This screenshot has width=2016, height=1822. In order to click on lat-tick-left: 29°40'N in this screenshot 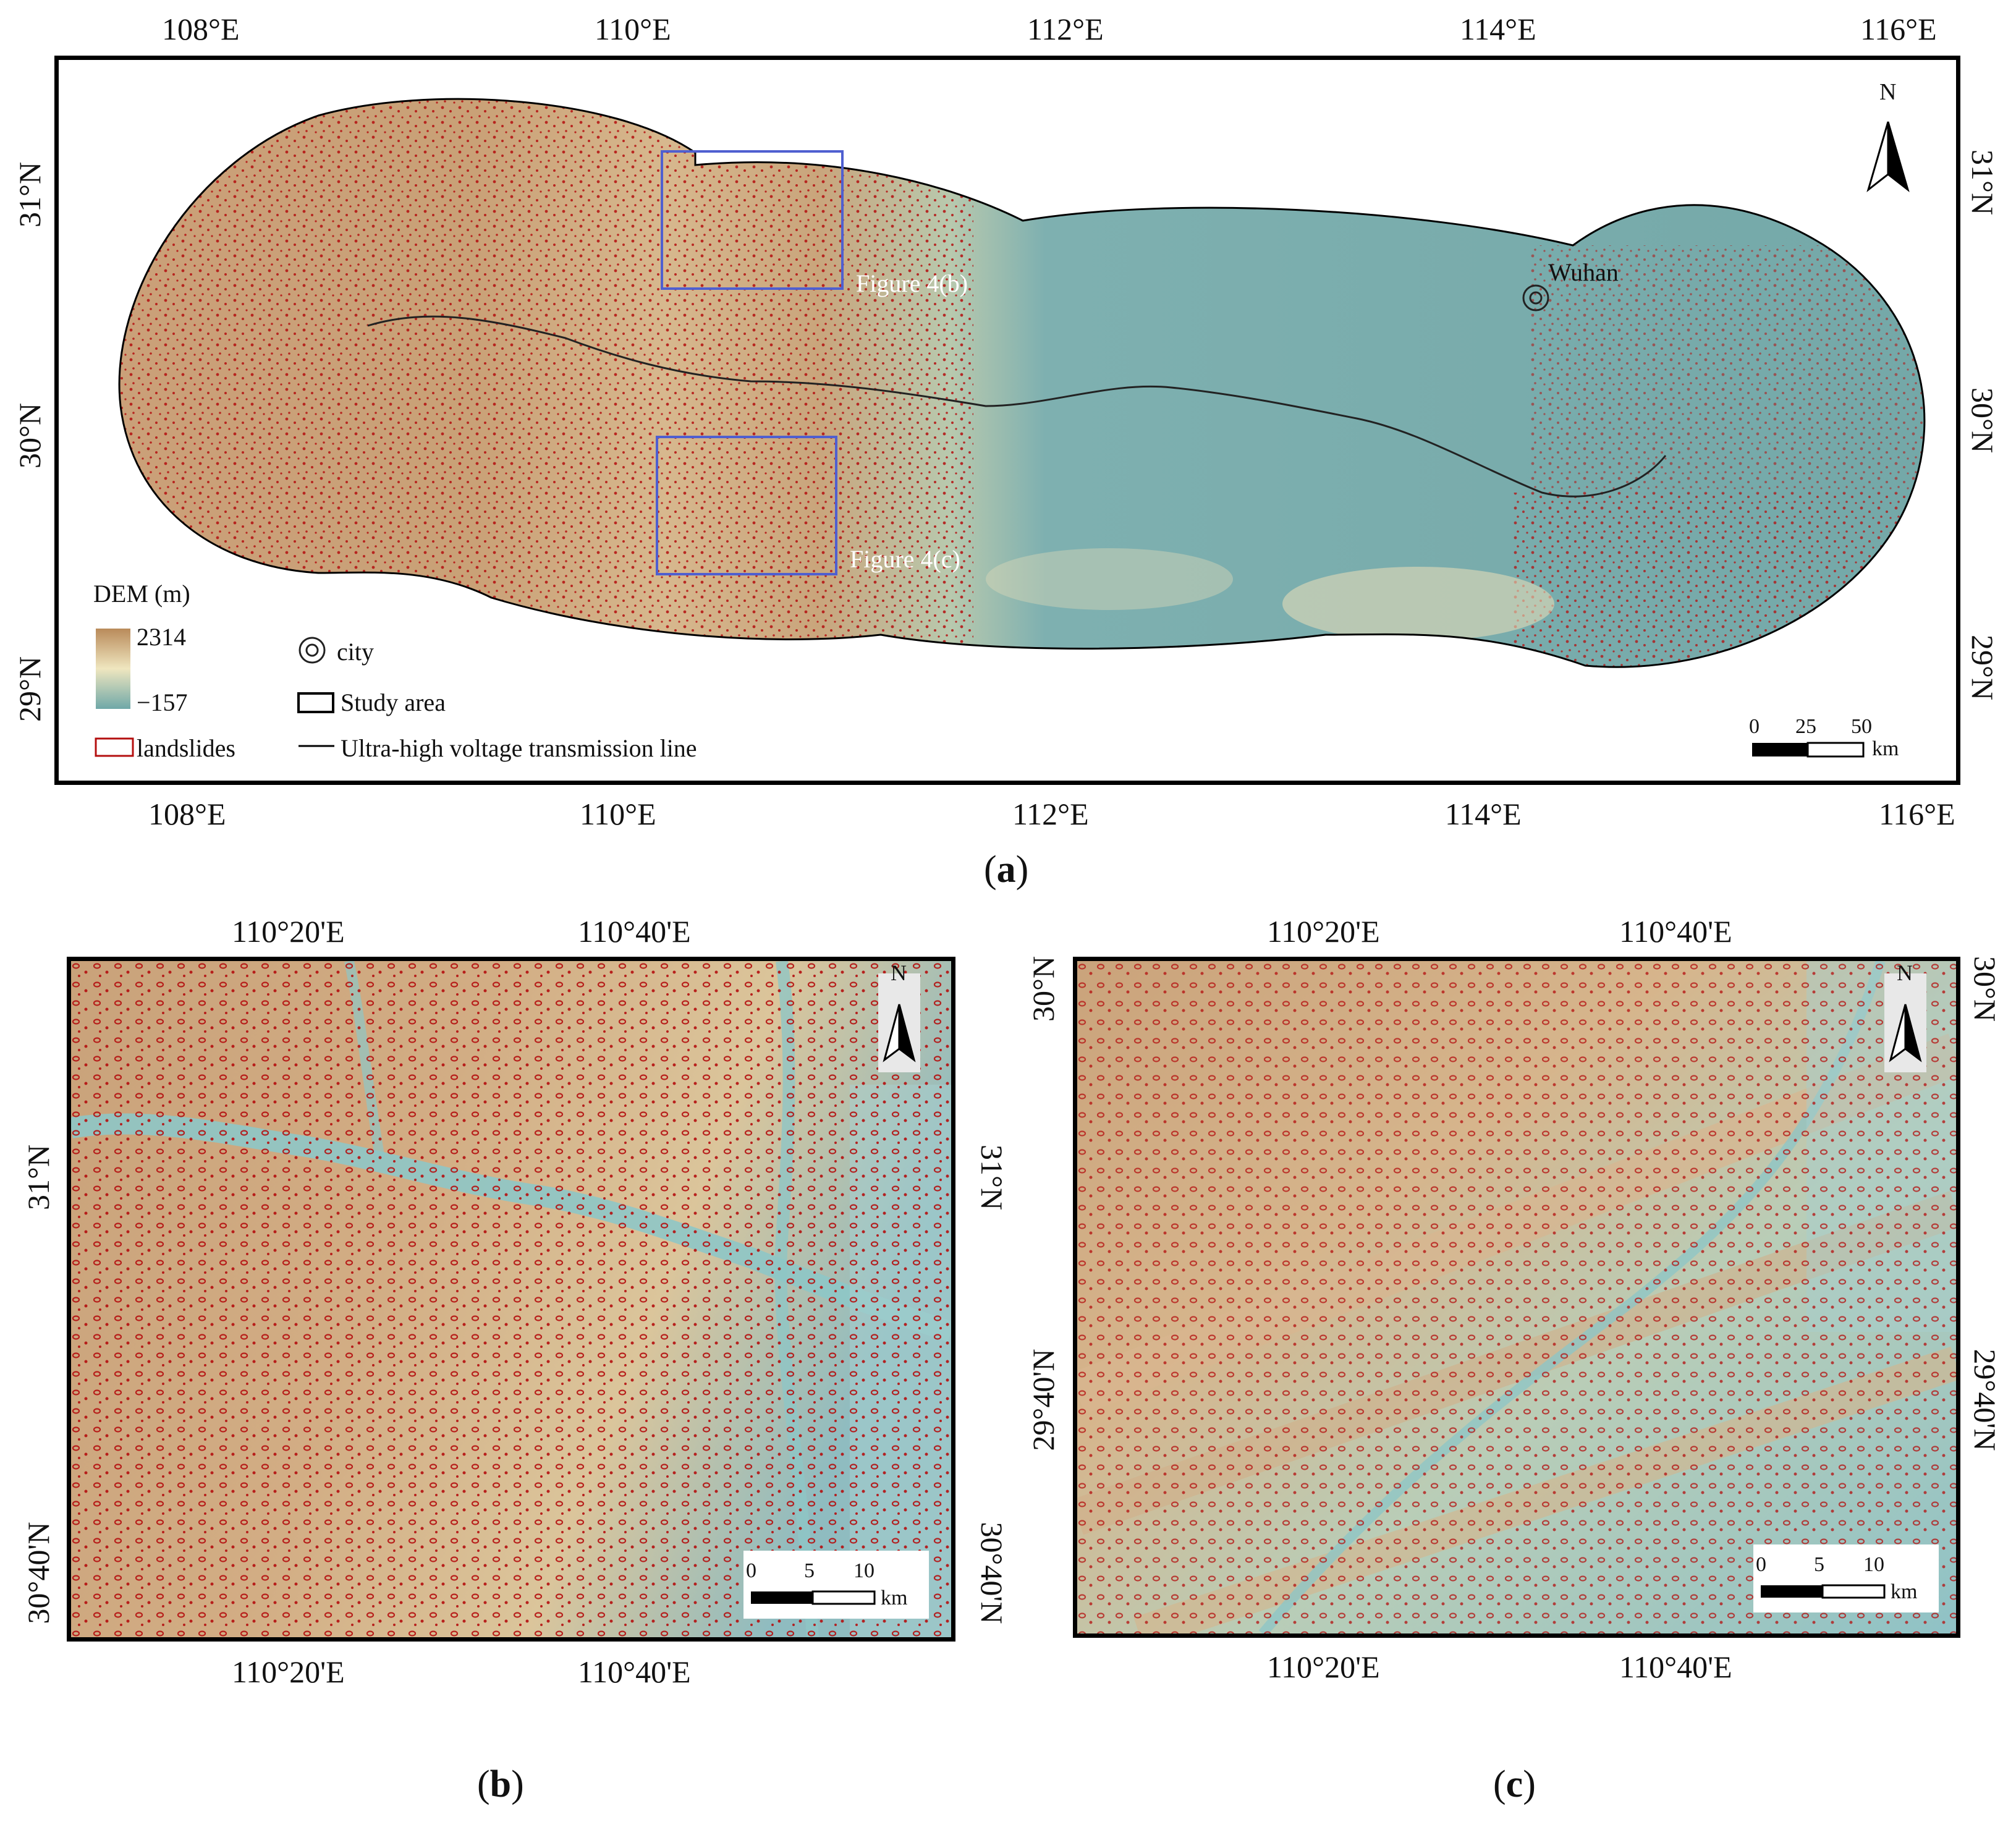, I will do `click(1043, 1400)`.